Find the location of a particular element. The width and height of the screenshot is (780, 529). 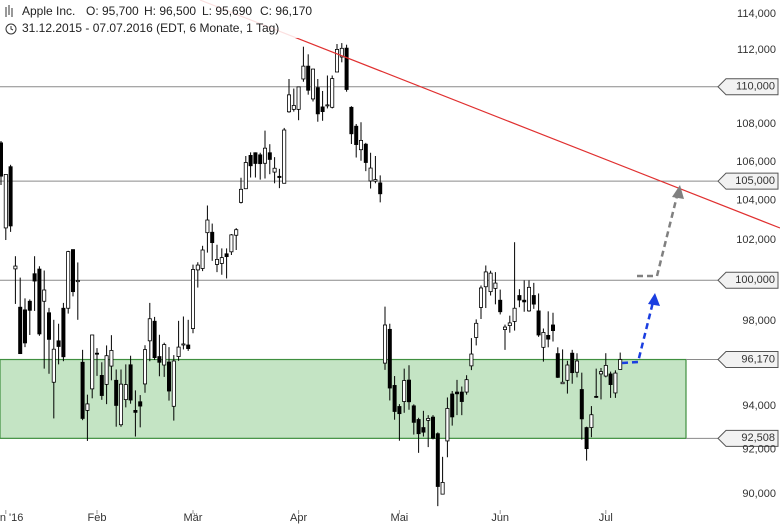

level-label: 100,000 is located at coordinates (755, 280).